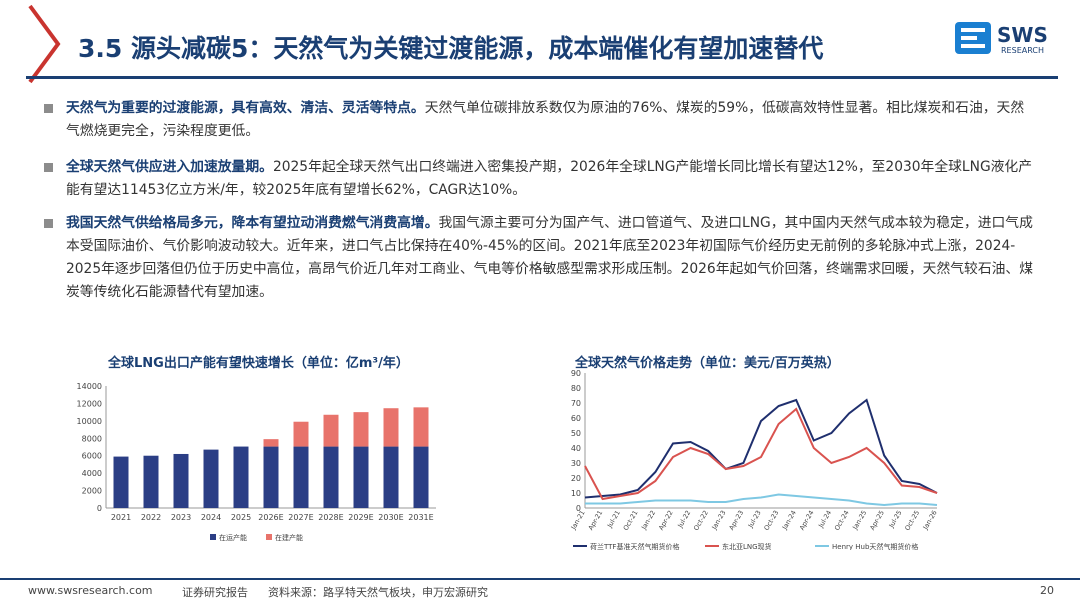  Describe the element at coordinates (92, 473) in the screenshot. I see `y-tick-label: 4000` at that location.